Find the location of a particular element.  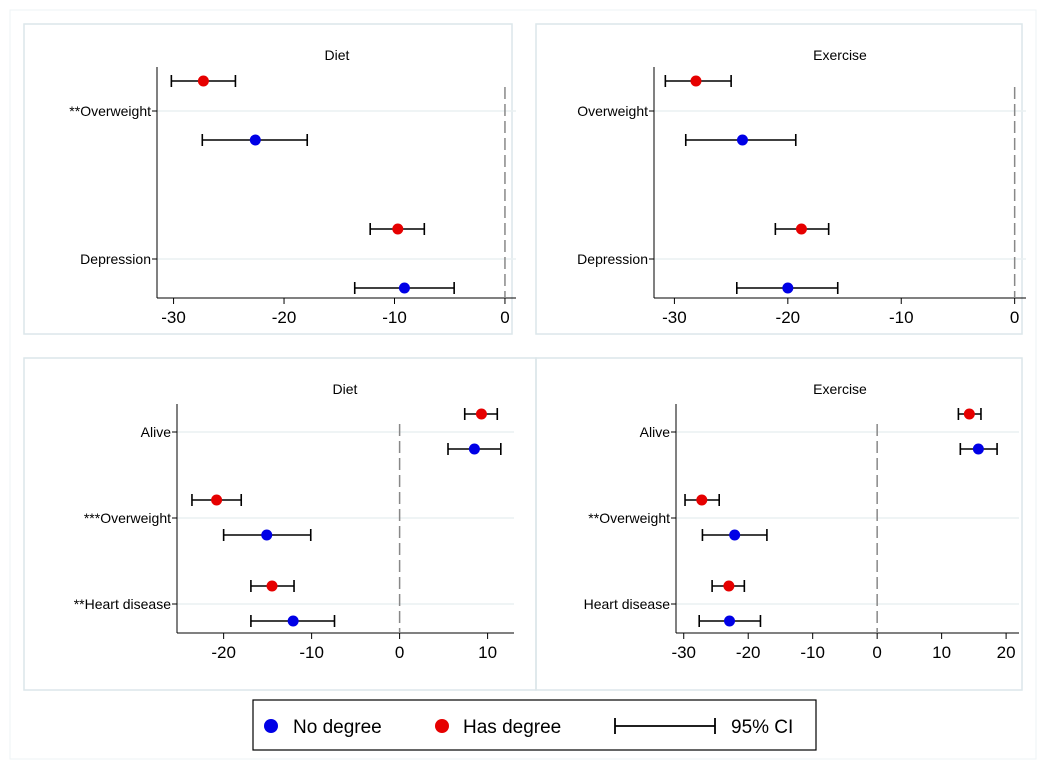

legend-label-no-degree: No degree is located at coordinates (337, 727).